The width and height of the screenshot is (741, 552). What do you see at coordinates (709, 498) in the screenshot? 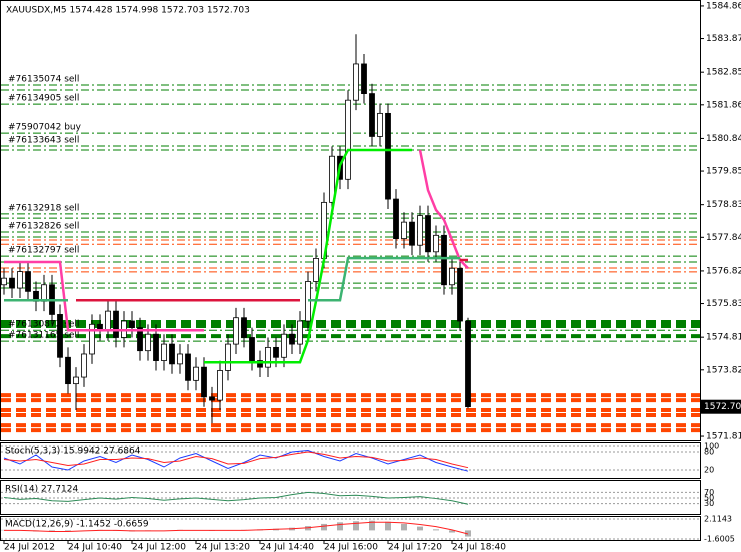
I see `panel-tick-label: 50` at bounding box center [709, 498].